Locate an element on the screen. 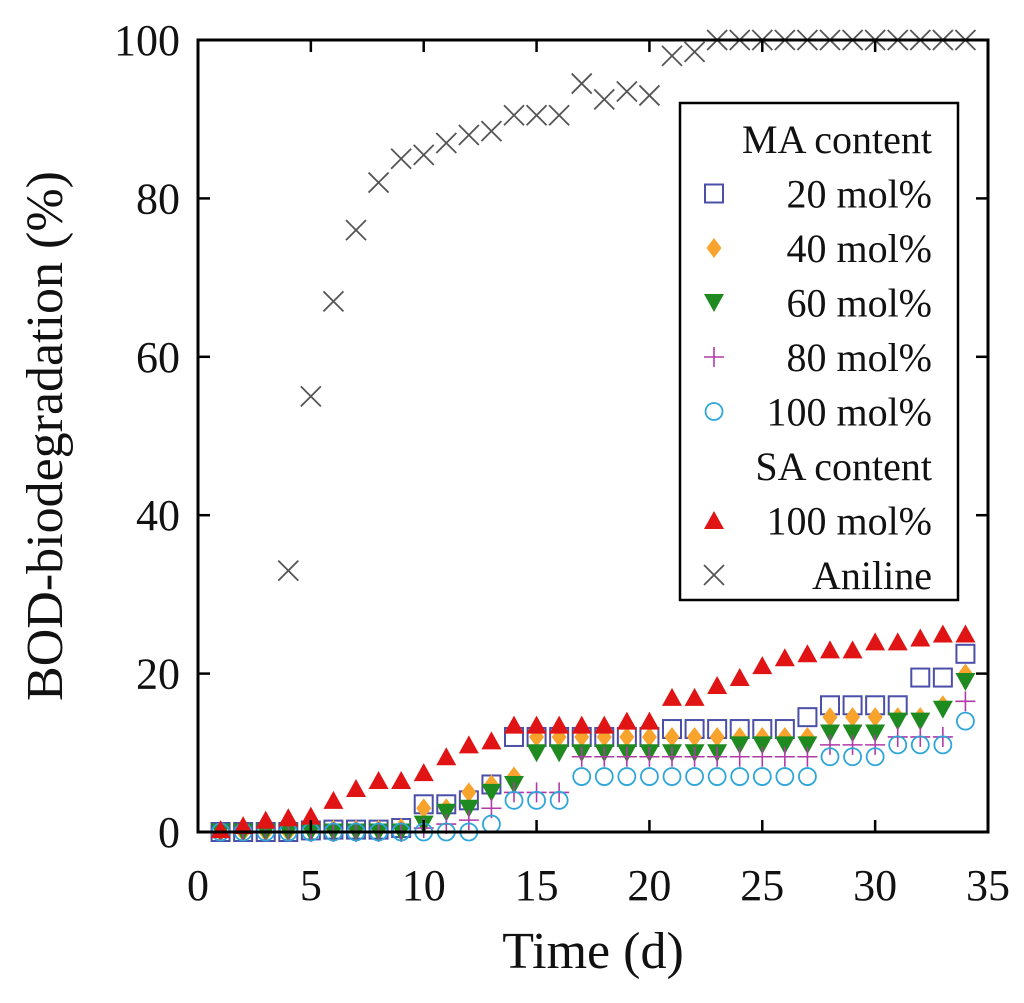  series-ma-content-40-mol is located at coordinates (593, 752).